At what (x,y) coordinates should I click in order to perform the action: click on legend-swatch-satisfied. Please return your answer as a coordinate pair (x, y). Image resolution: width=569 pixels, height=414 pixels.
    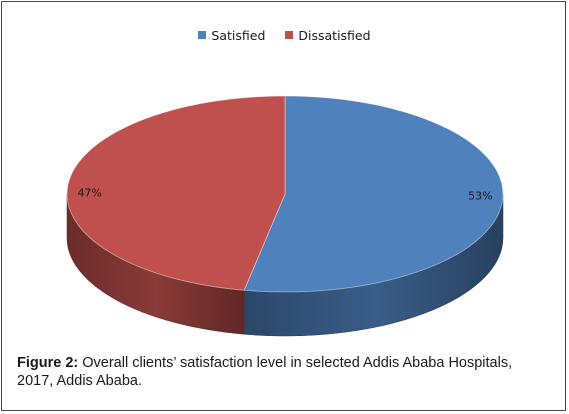
    Looking at the image, I should click on (202, 35).